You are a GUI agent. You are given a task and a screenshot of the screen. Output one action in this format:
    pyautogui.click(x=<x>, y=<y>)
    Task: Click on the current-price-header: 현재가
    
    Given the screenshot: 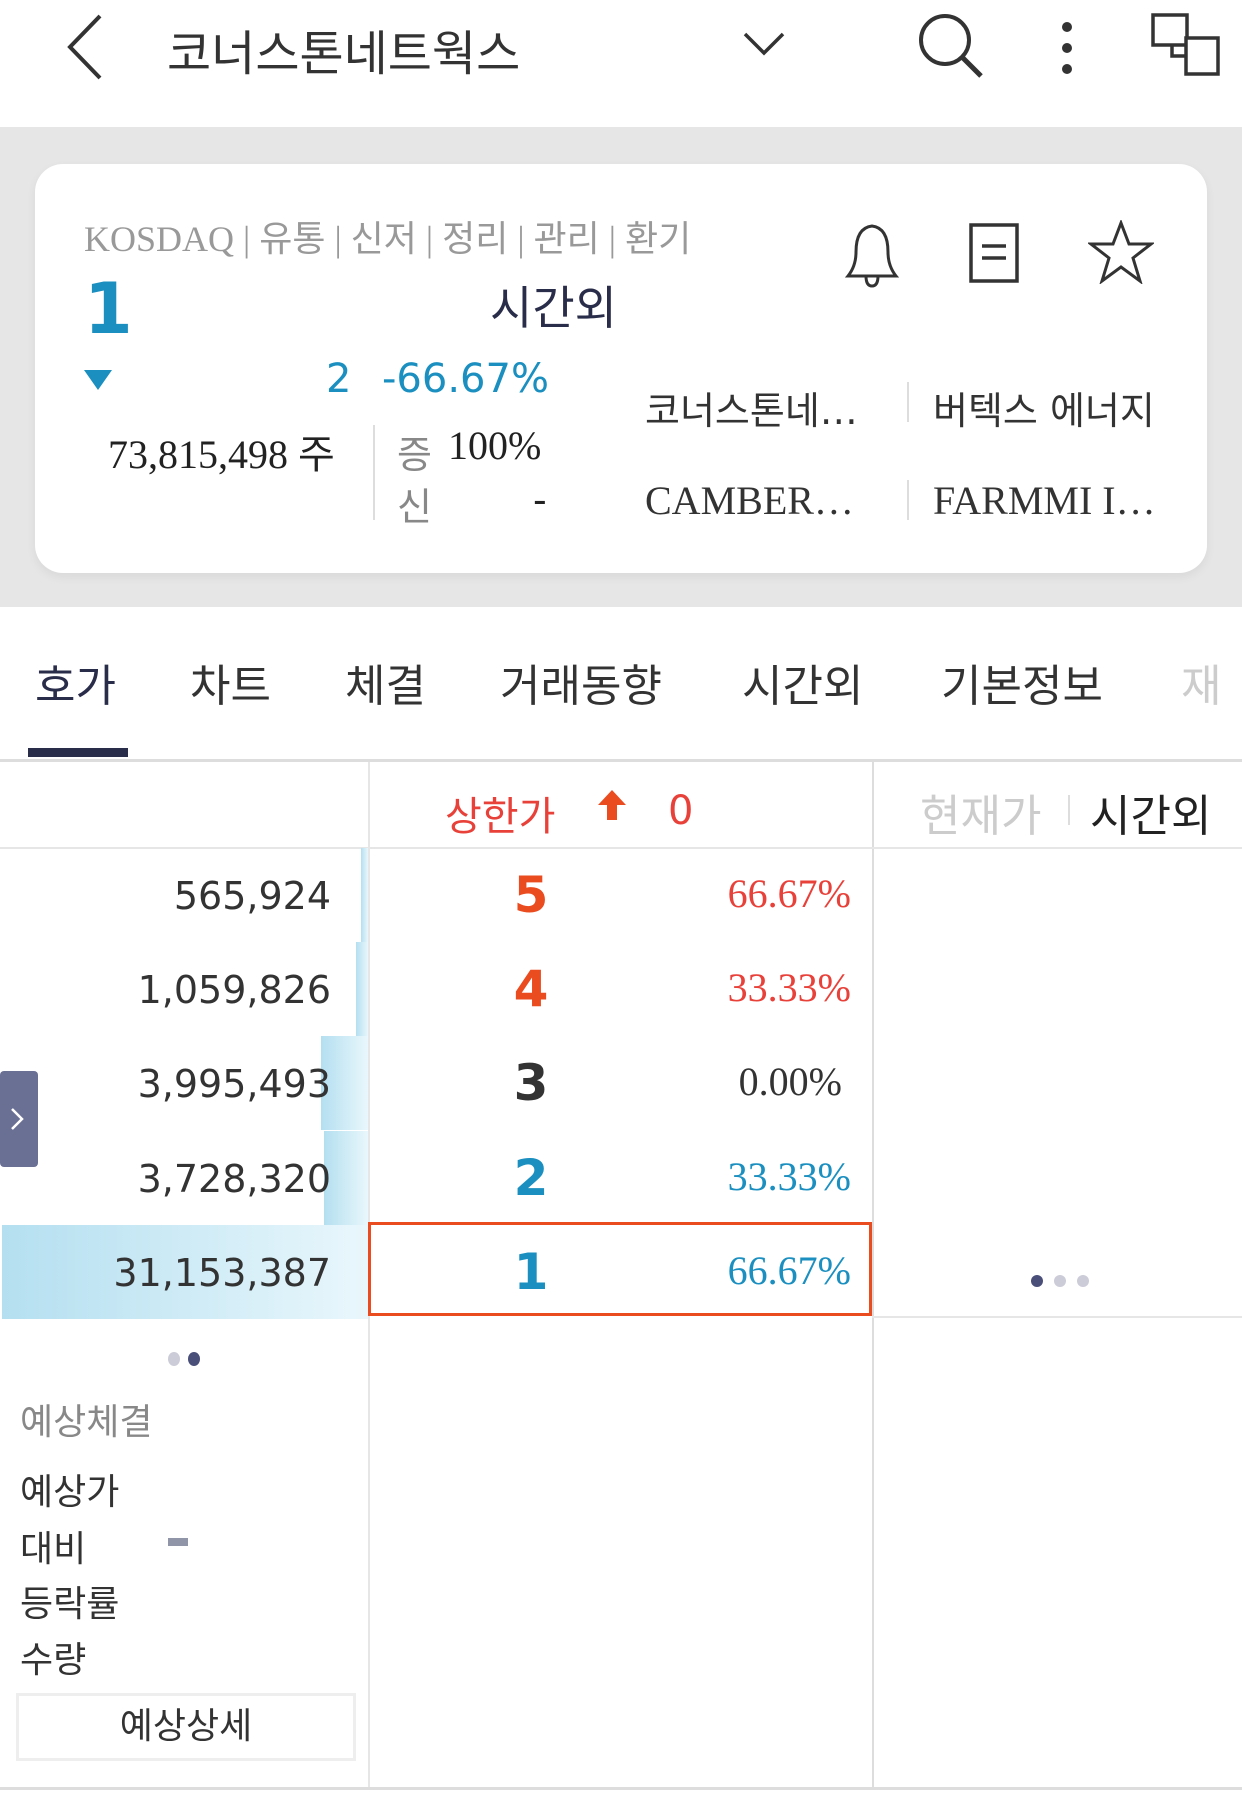 What is the action you would take?
    pyautogui.click(x=981, y=816)
    